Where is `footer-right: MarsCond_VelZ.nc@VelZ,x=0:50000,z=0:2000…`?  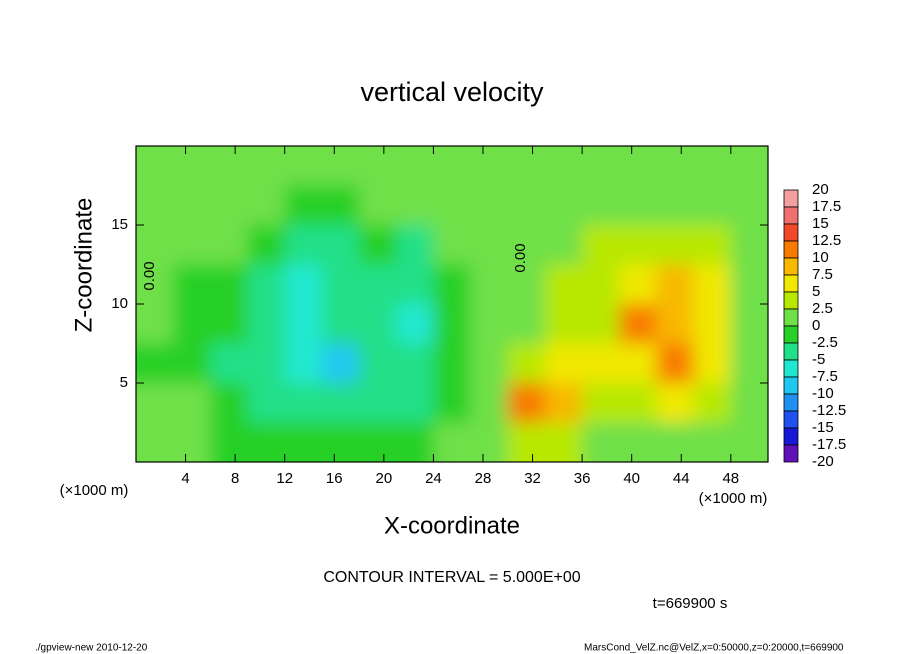
footer-right: MarsCond_VelZ.nc@VelZ,x=0:50000,z=0:2000… is located at coordinates (714, 648).